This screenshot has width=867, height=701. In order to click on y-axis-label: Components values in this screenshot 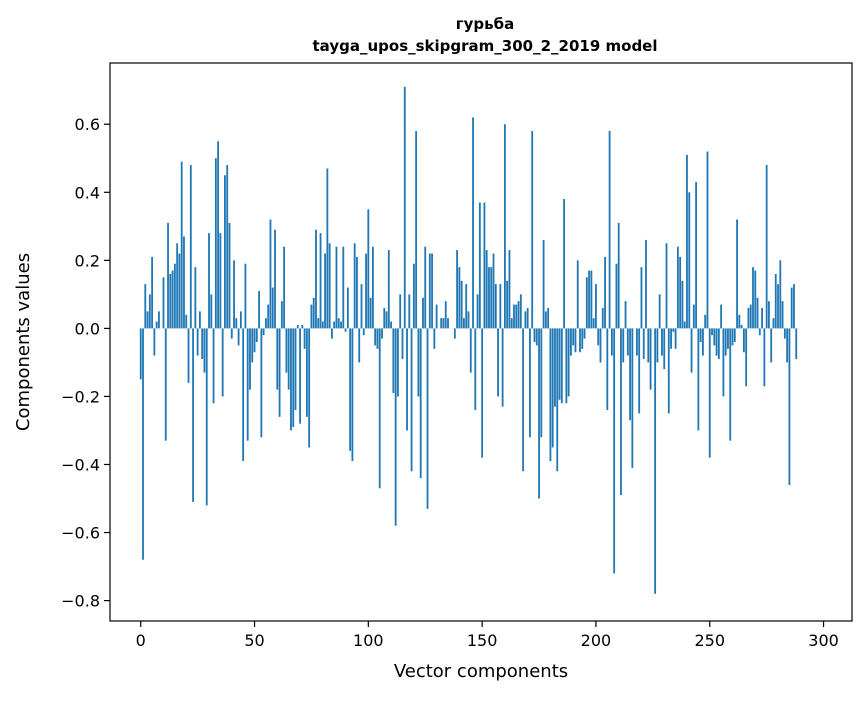, I will do `click(23, 342)`.